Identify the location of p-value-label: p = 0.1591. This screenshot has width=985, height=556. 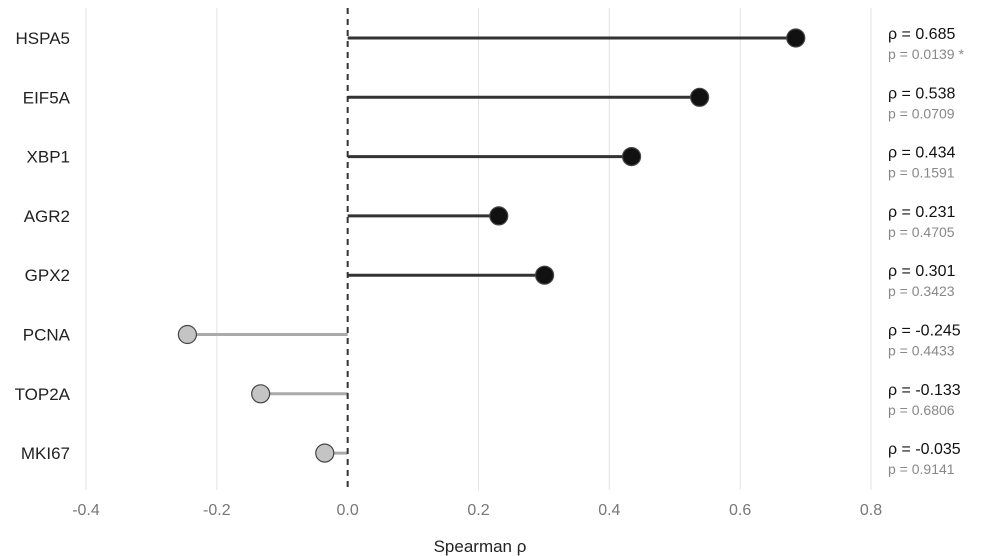
(921, 173).